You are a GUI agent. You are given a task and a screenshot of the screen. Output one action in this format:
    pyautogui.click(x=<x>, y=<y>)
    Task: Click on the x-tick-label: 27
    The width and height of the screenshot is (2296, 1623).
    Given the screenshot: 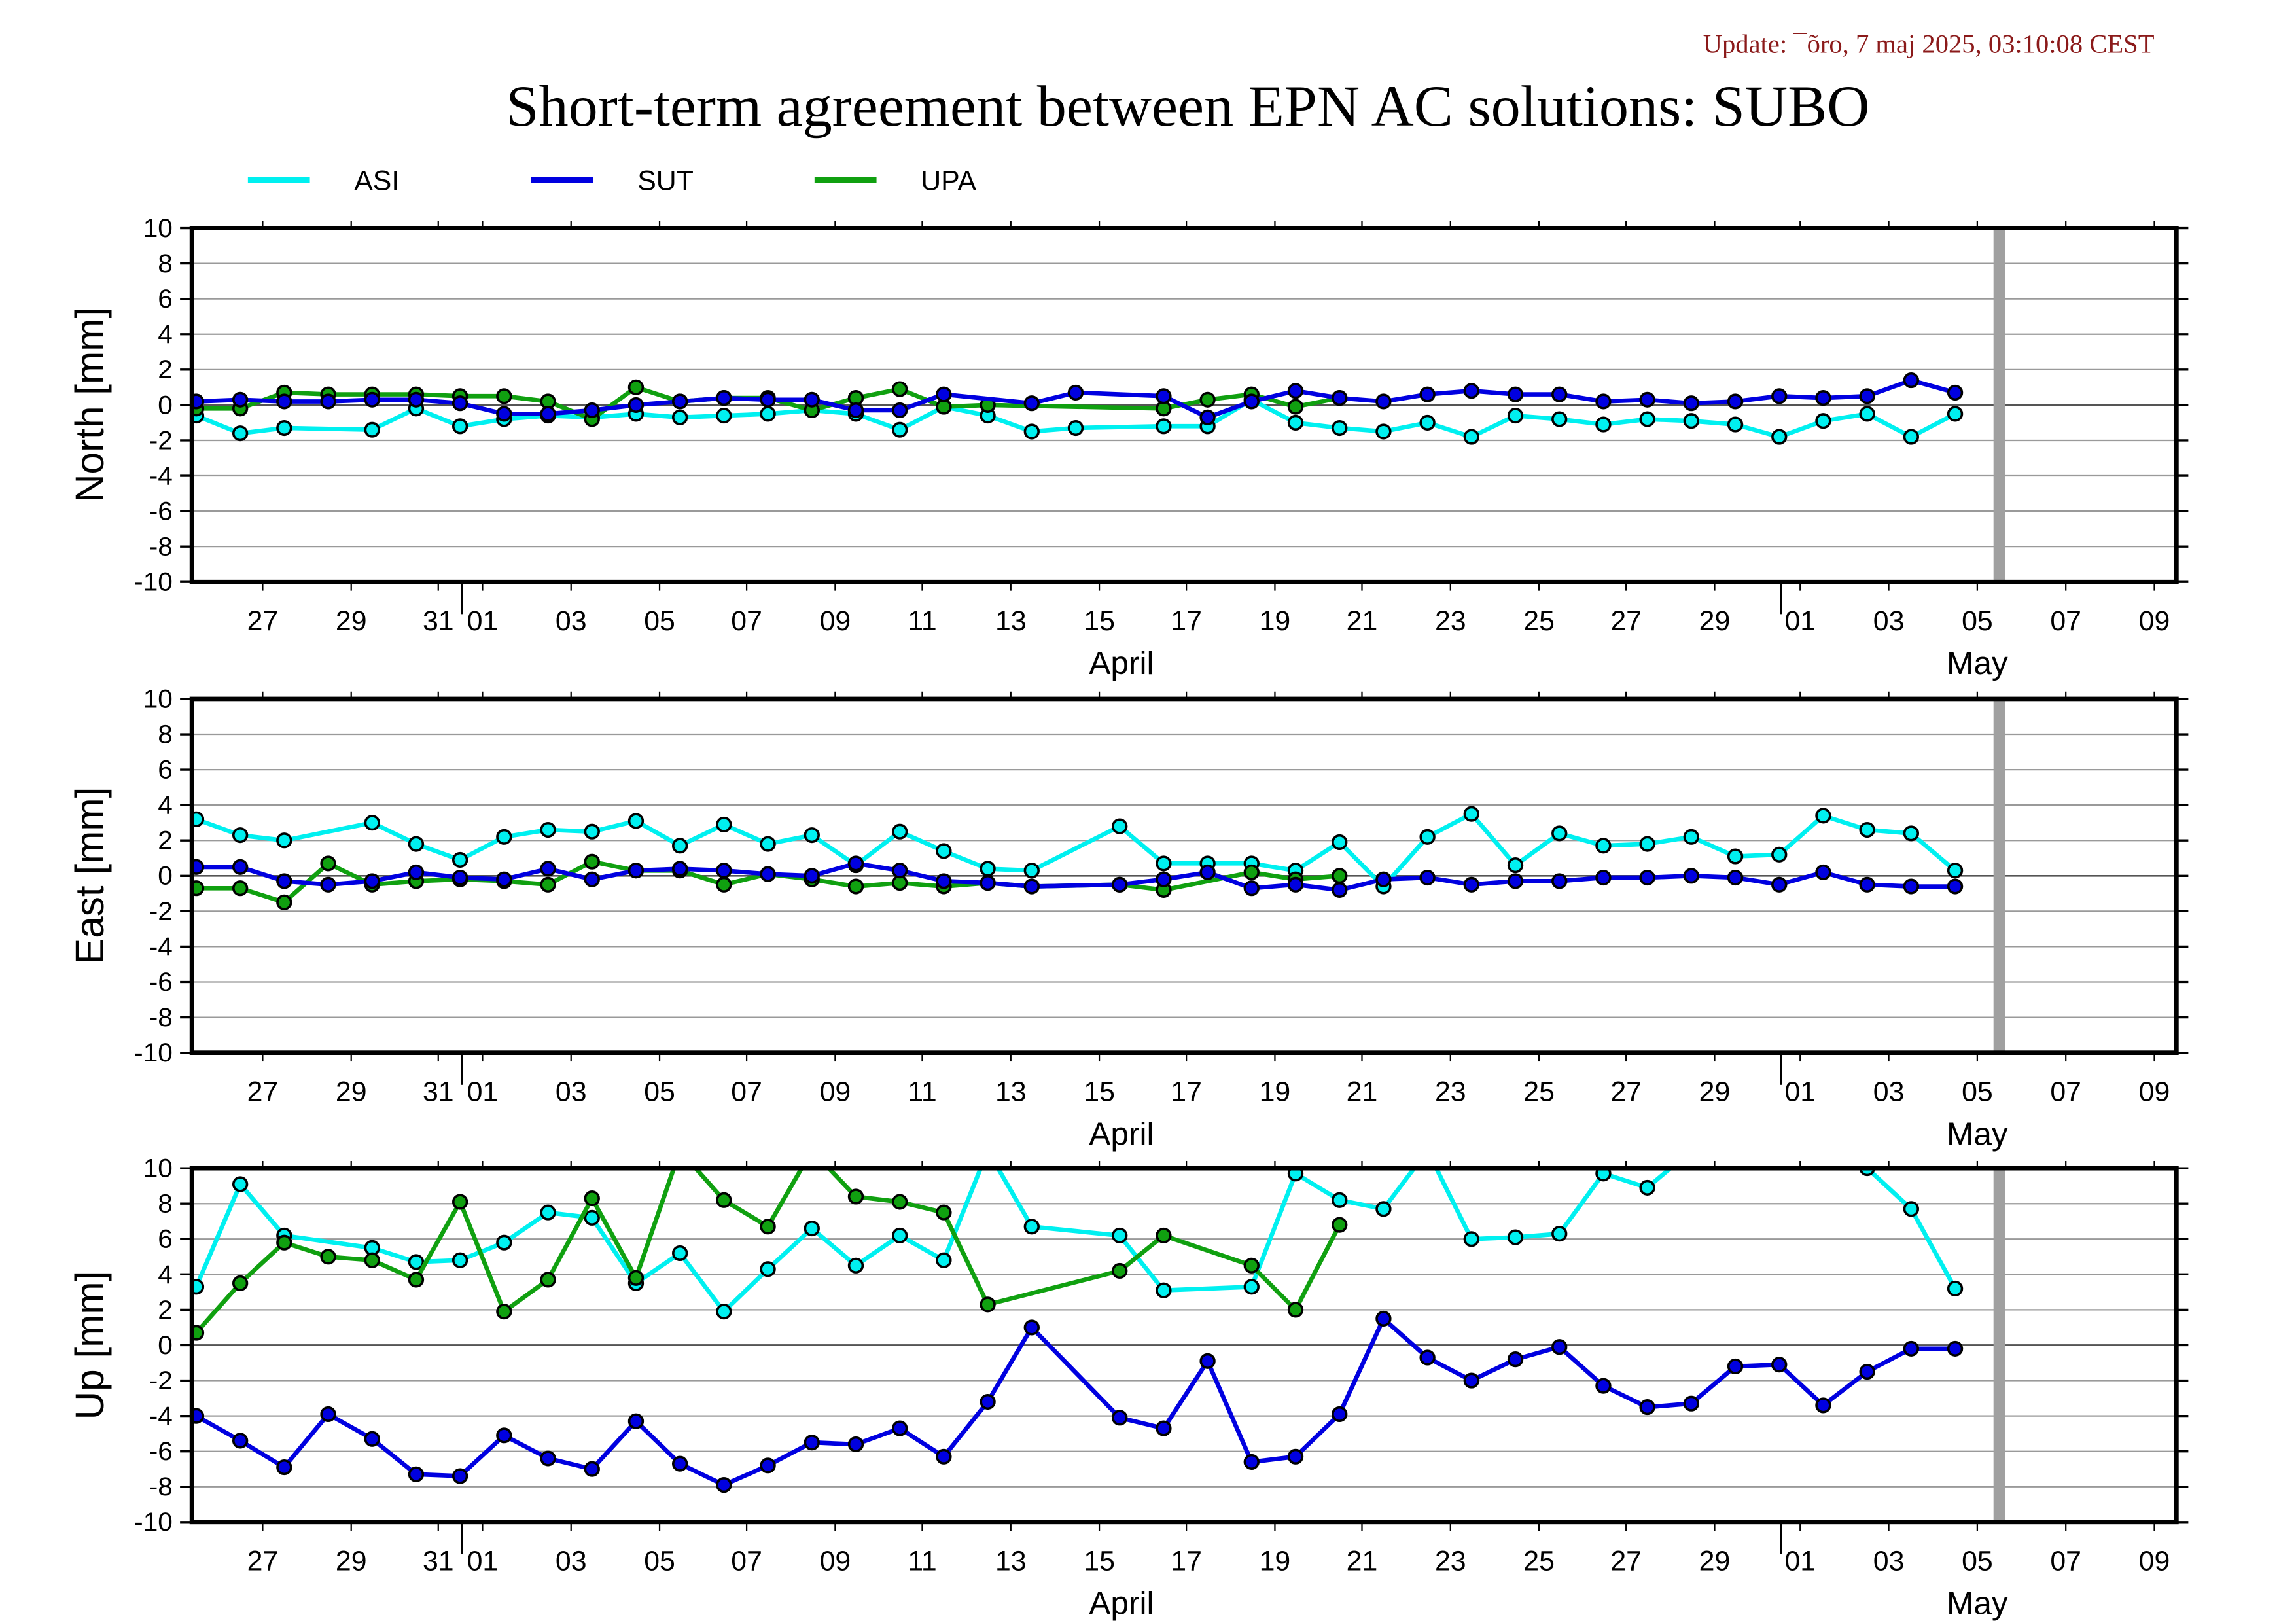 What is the action you would take?
    pyautogui.click(x=263, y=621)
    